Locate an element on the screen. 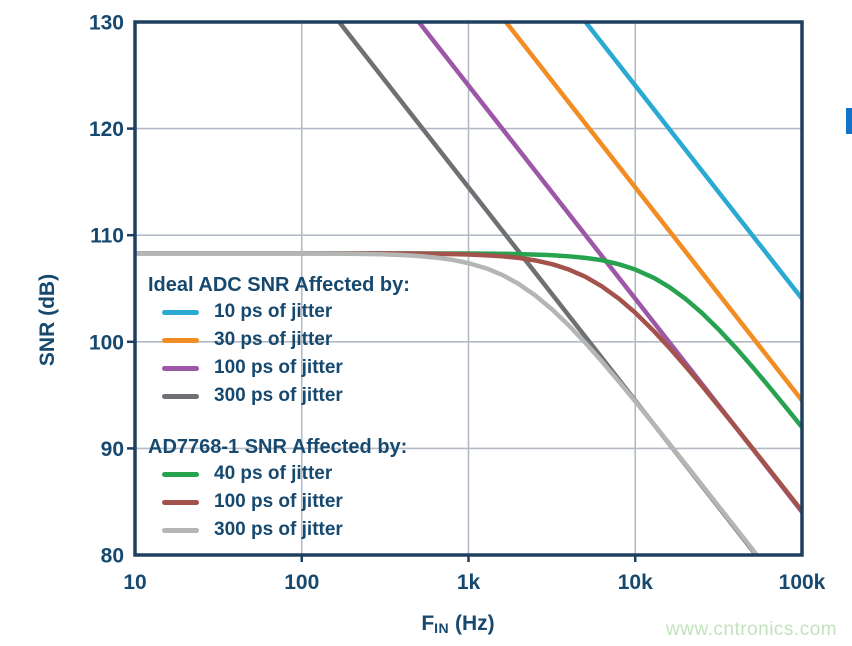  right-edge-marker is located at coordinates (849, 121).